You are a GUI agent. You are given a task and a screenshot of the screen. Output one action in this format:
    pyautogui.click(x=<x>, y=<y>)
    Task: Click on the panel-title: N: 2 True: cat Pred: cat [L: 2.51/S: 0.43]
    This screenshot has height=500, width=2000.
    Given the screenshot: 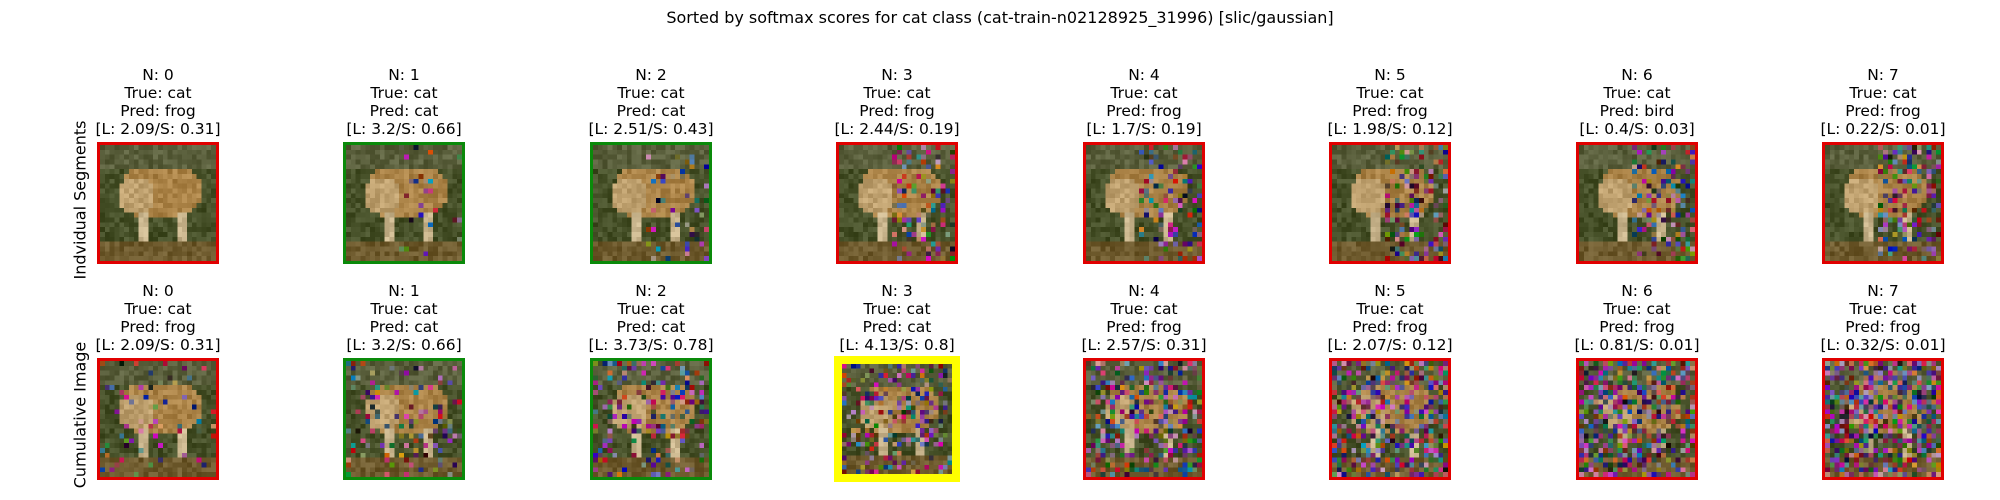 What is the action you would take?
    pyautogui.click(x=651, y=102)
    